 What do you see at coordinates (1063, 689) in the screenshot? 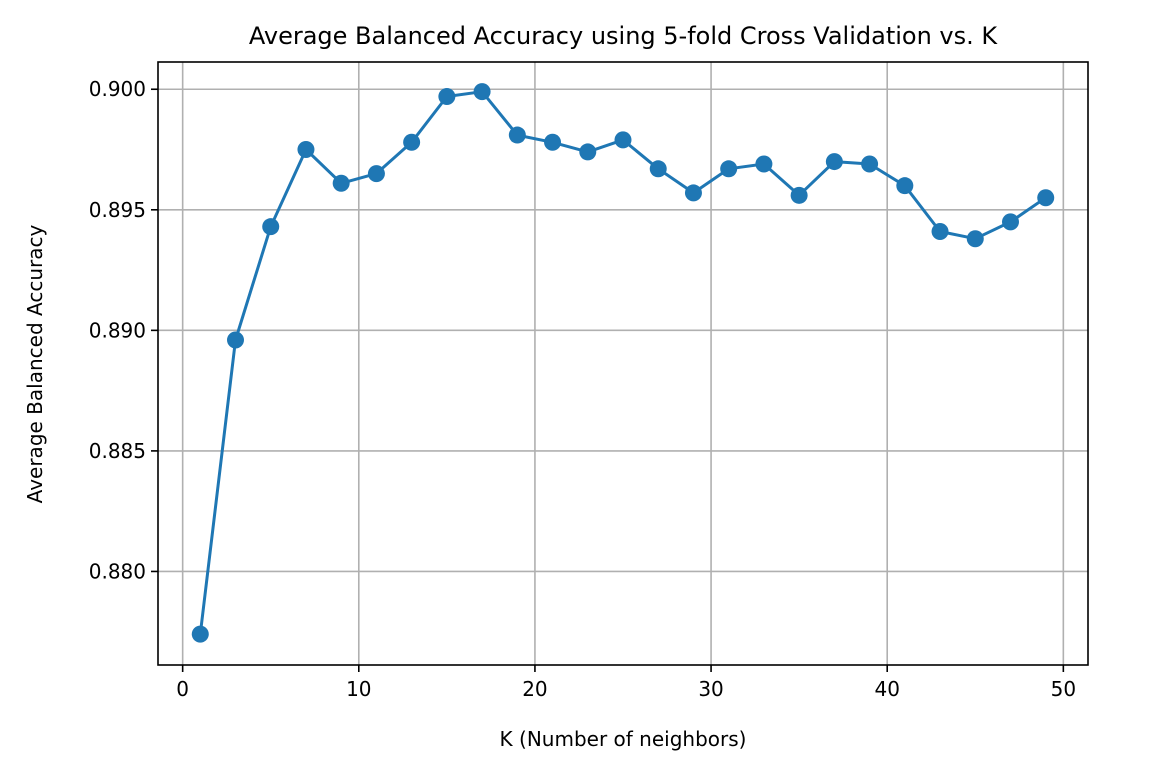
I see `x-tick-label: 50` at bounding box center [1063, 689].